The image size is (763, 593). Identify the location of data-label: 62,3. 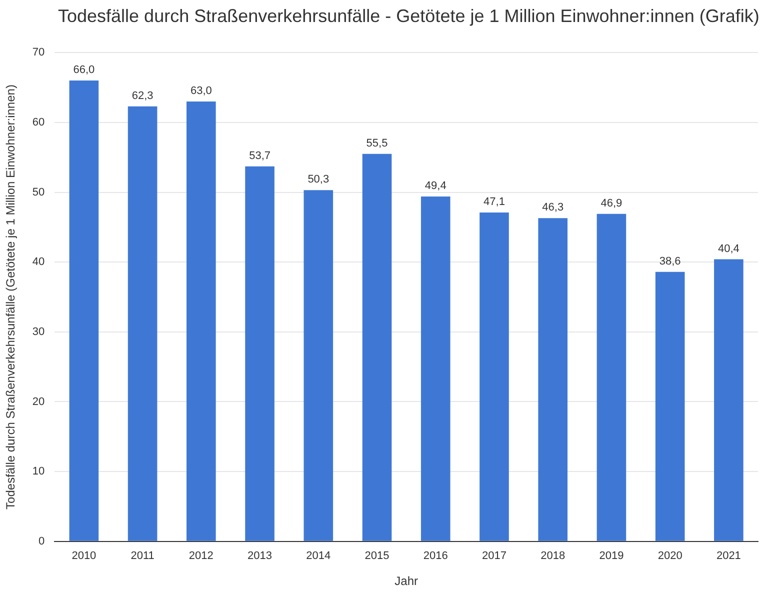
(143, 96).